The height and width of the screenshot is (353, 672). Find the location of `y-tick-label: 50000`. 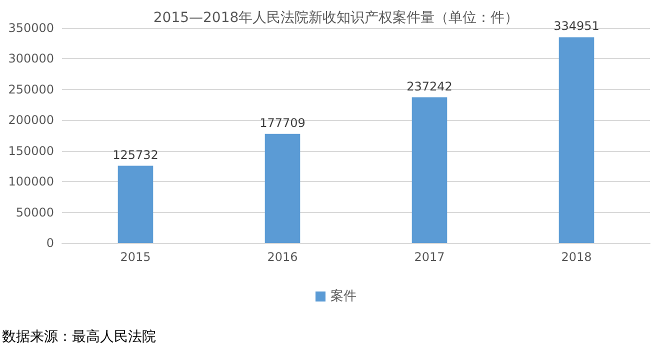

y-tick-label: 50000 is located at coordinates (35, 212).